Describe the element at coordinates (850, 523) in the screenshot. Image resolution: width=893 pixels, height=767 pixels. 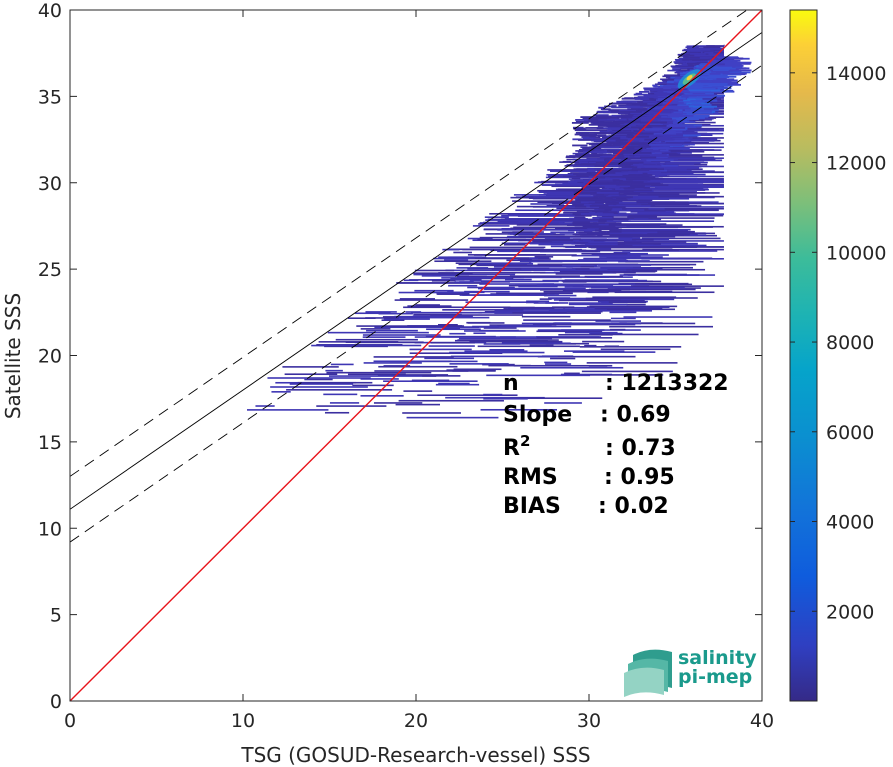
I see `colorbar-tick-label: 4000` at that location.